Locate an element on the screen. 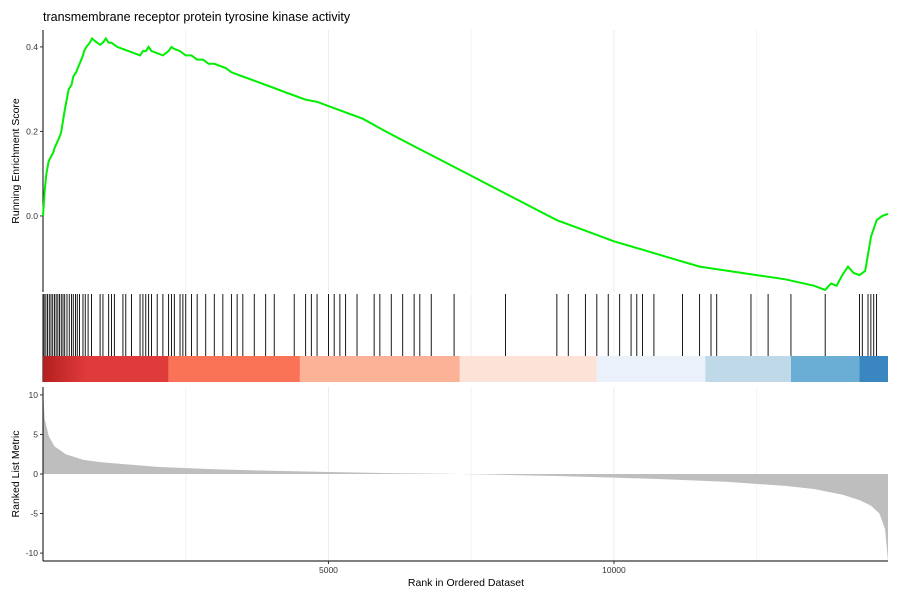  rank-y-tick-label: 0 is located at coordinates (35, 474).